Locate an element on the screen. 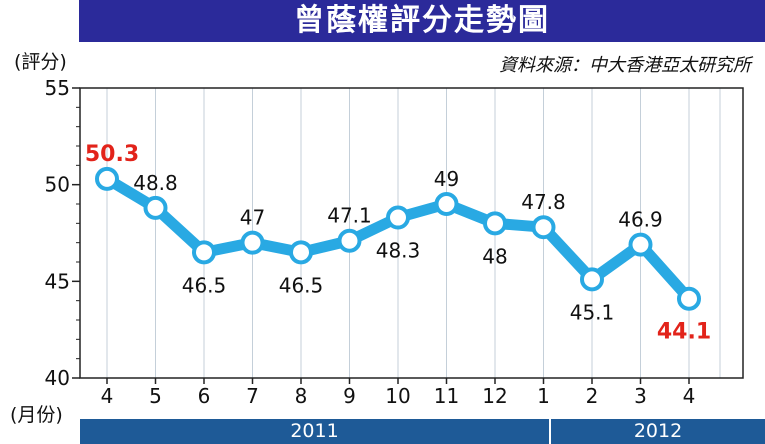  y-tick-label: 55 is located at coordinates (57, 88).